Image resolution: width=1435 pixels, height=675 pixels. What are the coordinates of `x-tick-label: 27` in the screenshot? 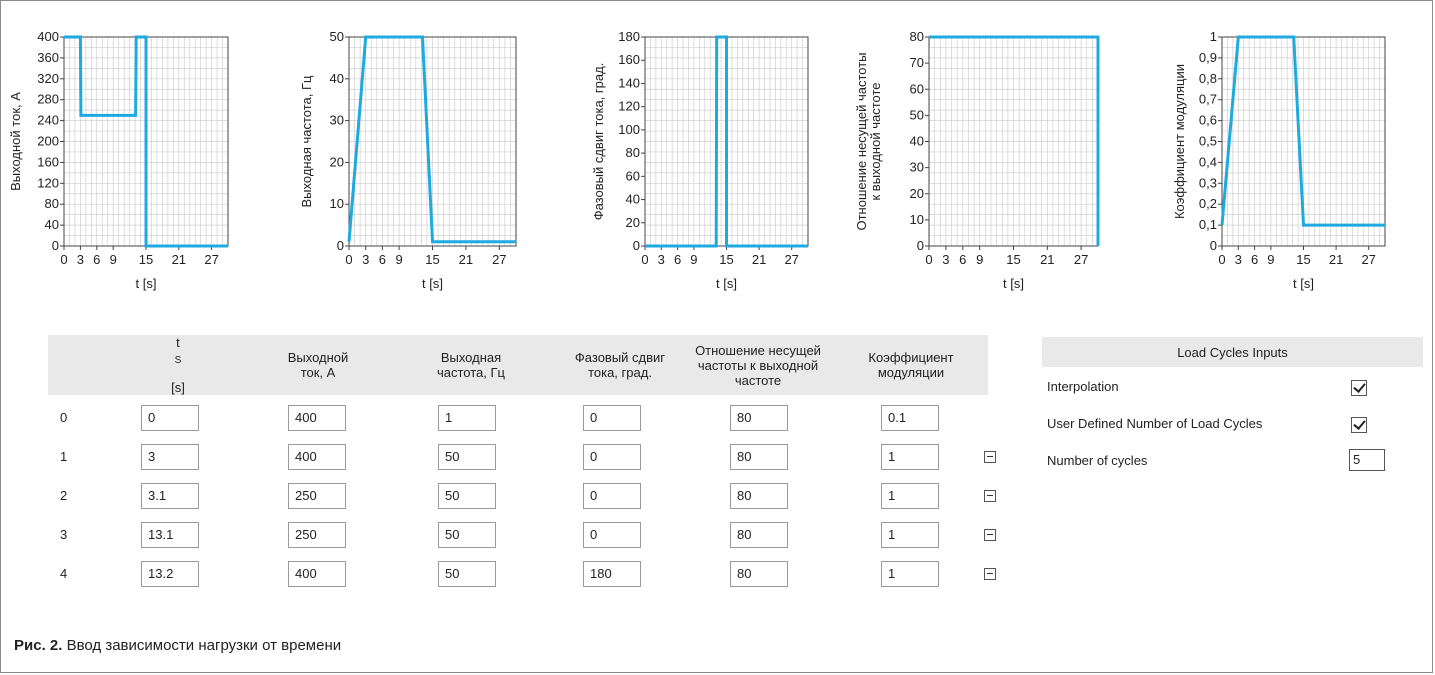 It's located at (791, 259).